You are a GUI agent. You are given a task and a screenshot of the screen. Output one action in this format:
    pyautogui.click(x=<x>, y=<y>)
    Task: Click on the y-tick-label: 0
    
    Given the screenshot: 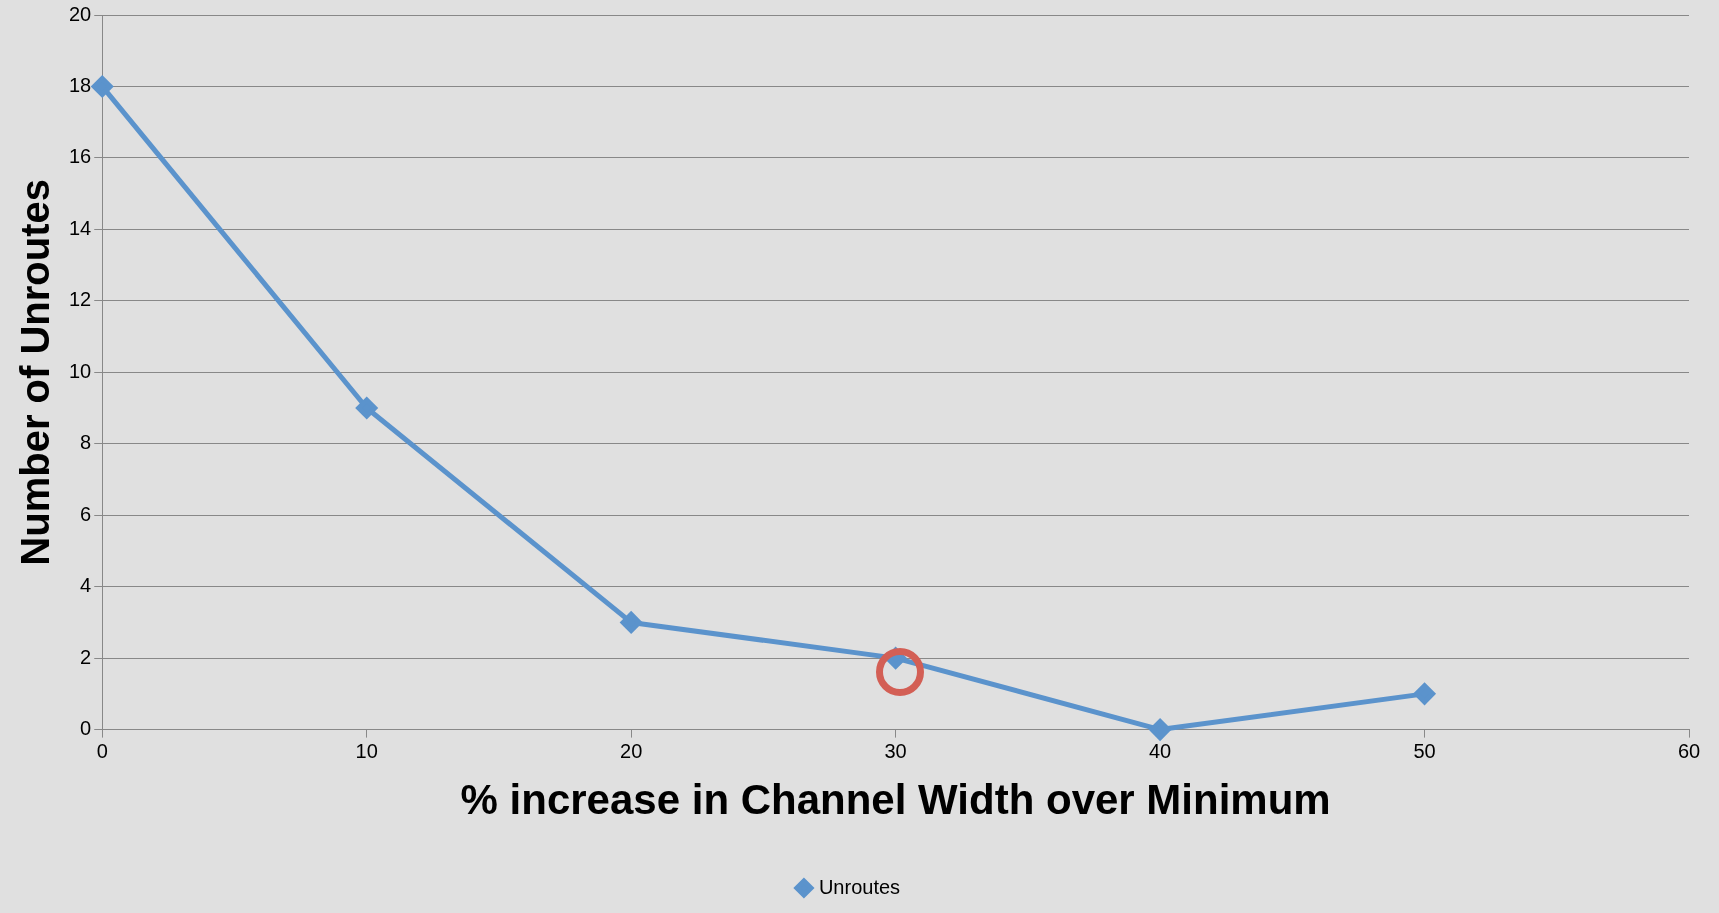 What is the action you would take?
    pyautogui.click(x=86, y=728)
    